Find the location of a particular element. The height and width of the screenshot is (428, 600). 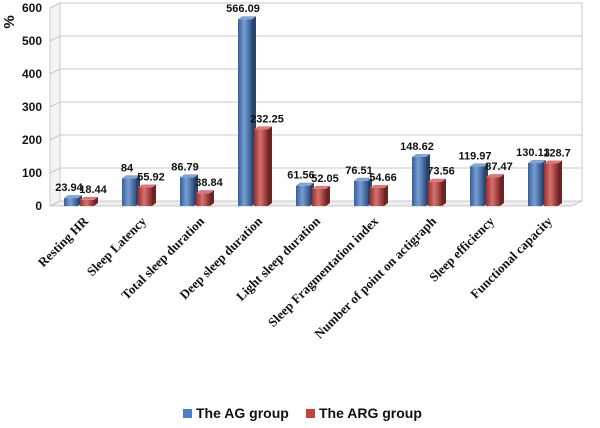

y-tick-label: 200 is located at coordinates (32, 140).